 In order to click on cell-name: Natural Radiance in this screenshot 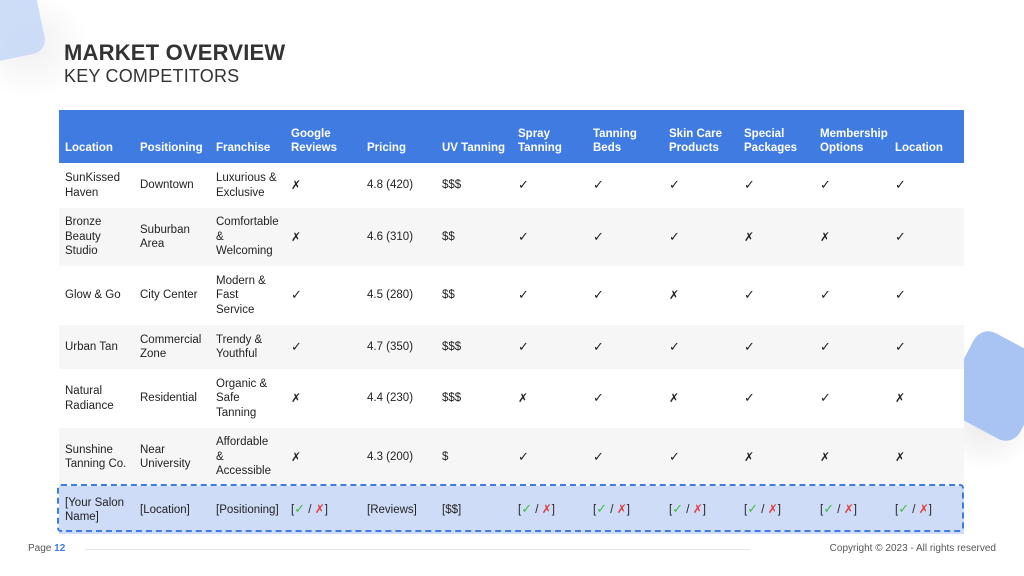, I will do `click(96, 398)`.